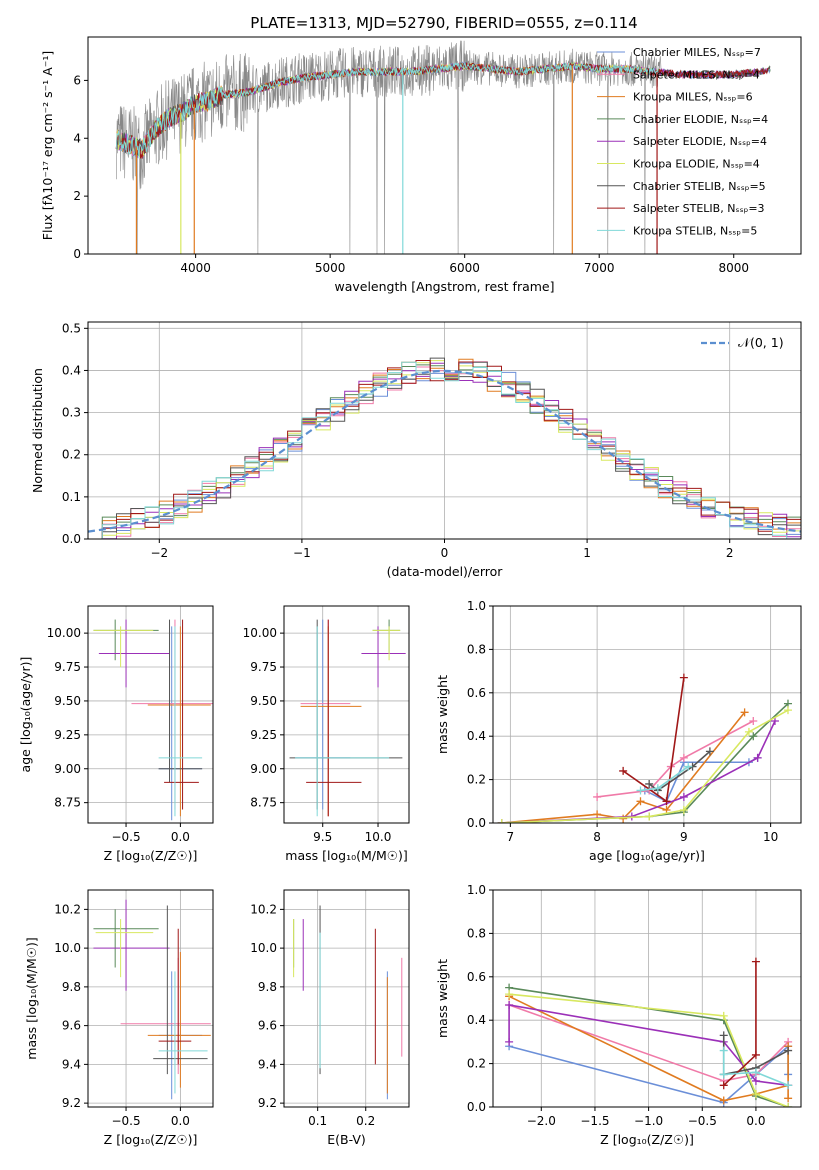 Image resolution: width=819 pixels, height=1170 pixels. Describe the element at coordinates (684, 837) in the screenshot. I see `x-tick-label: 9` at that location.